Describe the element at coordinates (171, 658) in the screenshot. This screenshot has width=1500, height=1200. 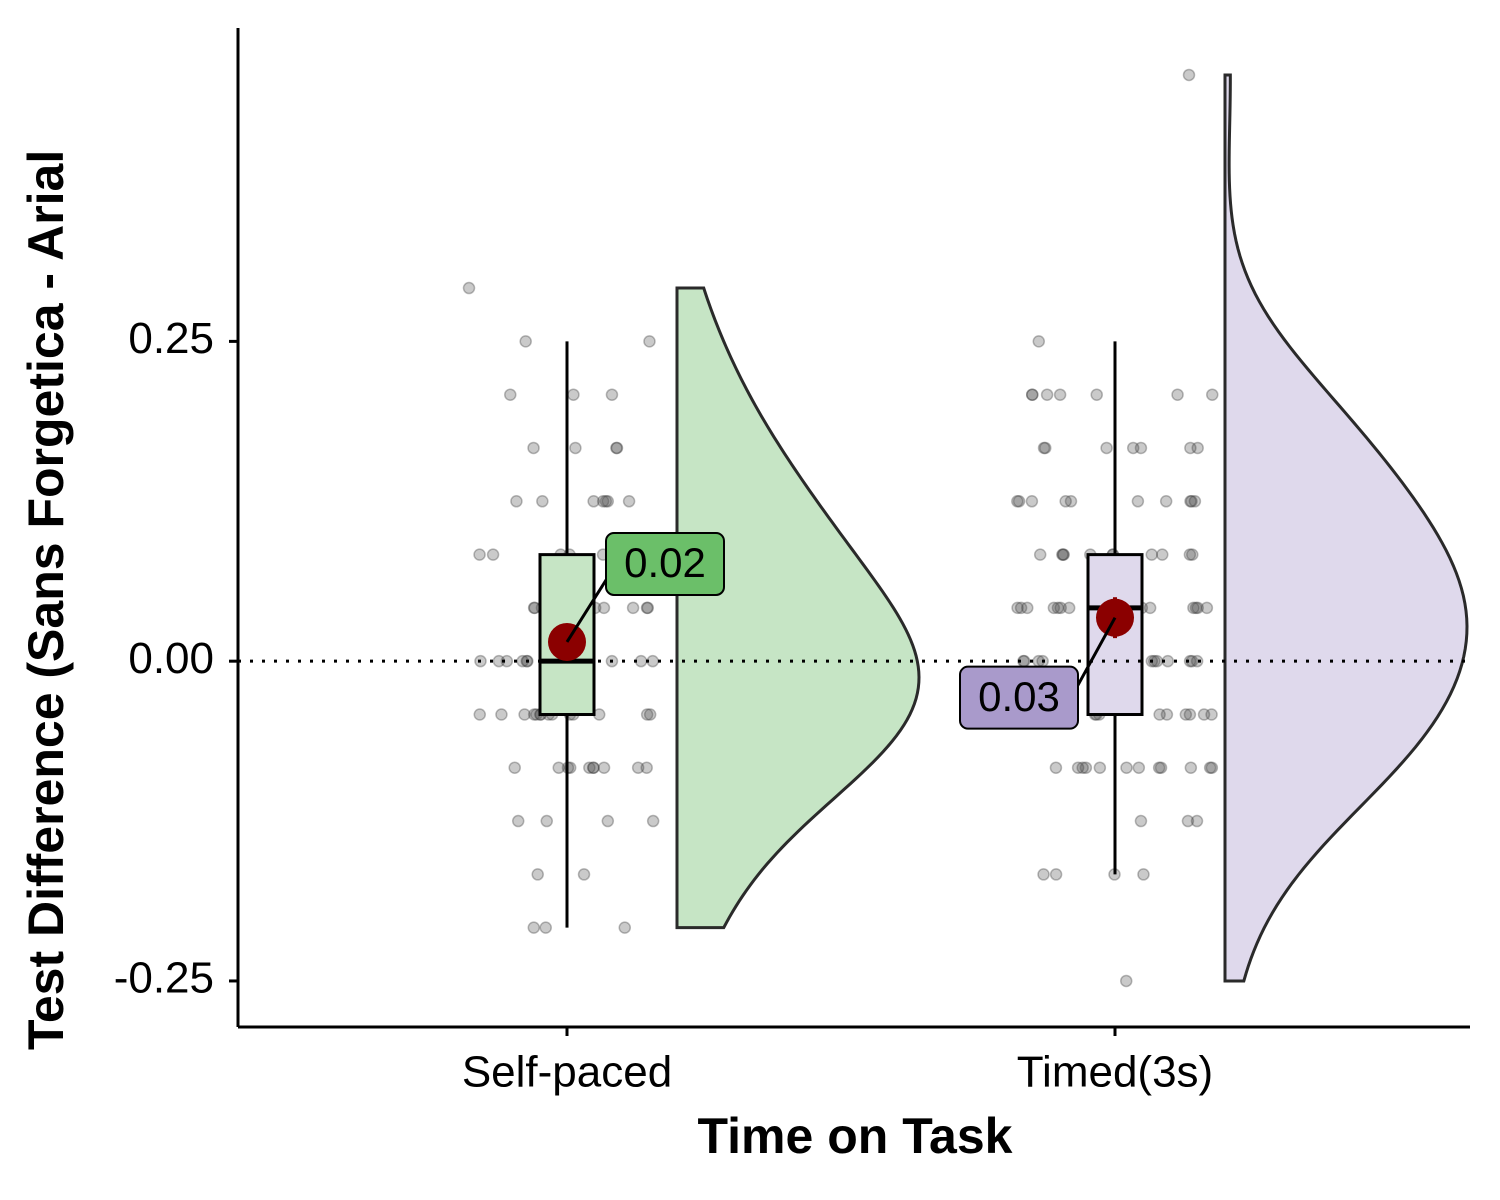
I see `y-tick-label: 0.00` at that location.